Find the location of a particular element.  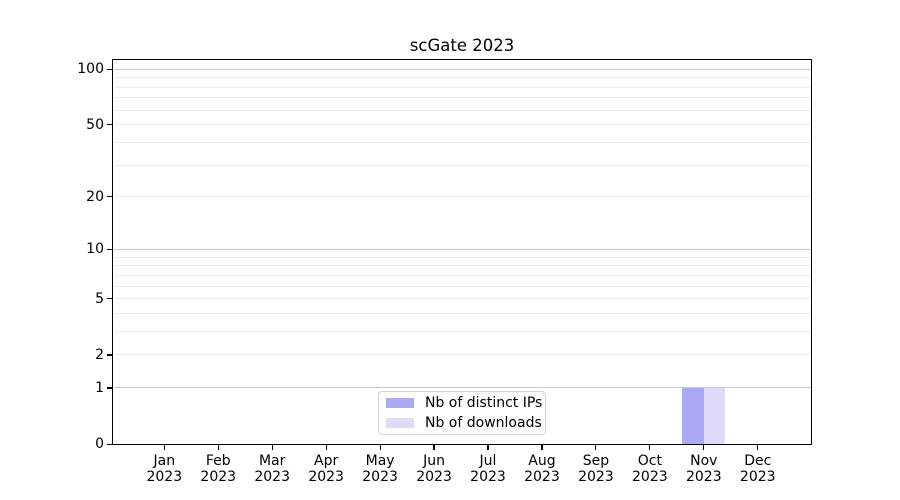

x-tick-label: Apr 2023 is located at coordinates (326, 468).